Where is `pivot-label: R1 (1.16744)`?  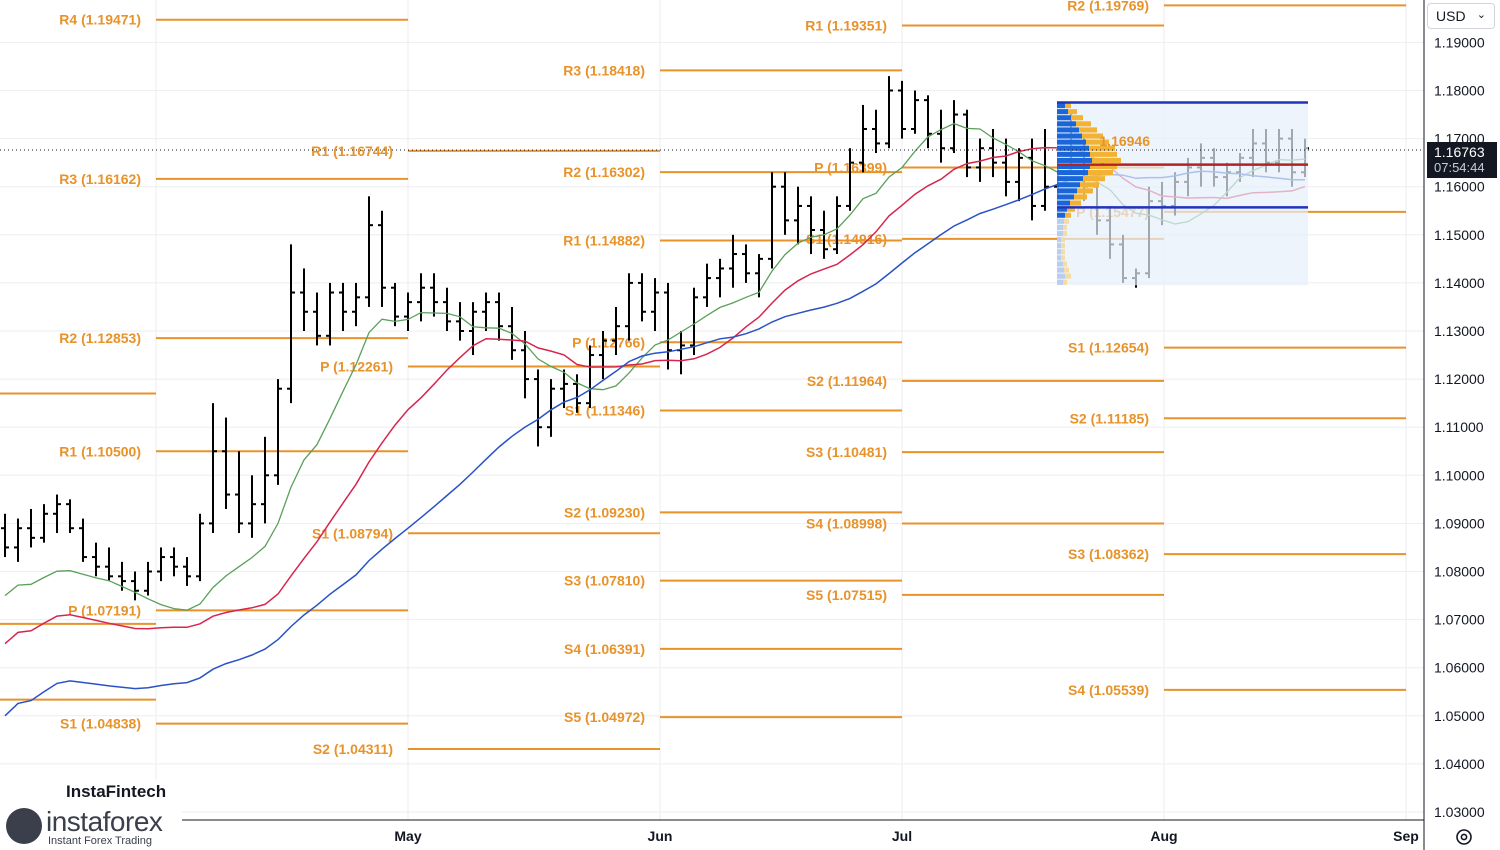
pivot-label: R1 (1.16744) is located at coordinates (352, 151).